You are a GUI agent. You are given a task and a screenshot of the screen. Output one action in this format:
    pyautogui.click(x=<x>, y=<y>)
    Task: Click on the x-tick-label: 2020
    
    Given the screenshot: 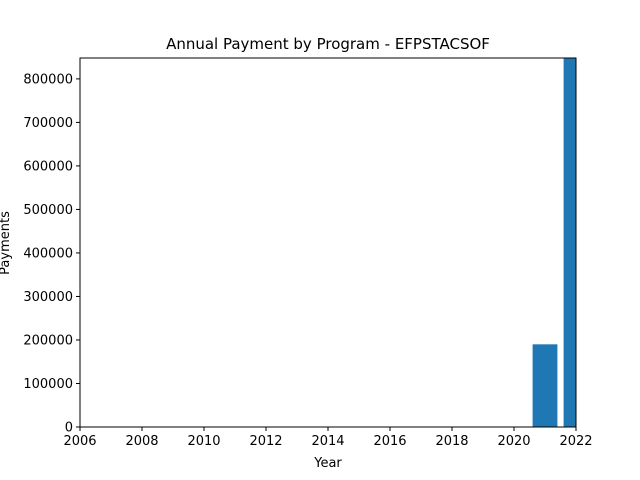 What is the action you would take?
    pyautogui.click(x=513, y=441)
    